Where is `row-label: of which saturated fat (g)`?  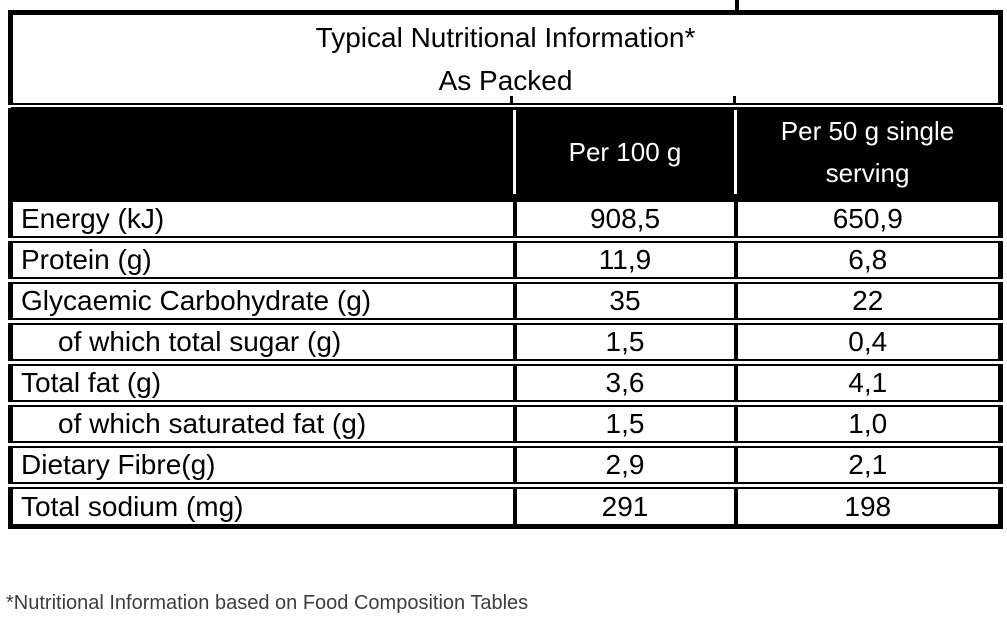 row-label: of which saturated fat (g) is located at coordinates (262, 422).